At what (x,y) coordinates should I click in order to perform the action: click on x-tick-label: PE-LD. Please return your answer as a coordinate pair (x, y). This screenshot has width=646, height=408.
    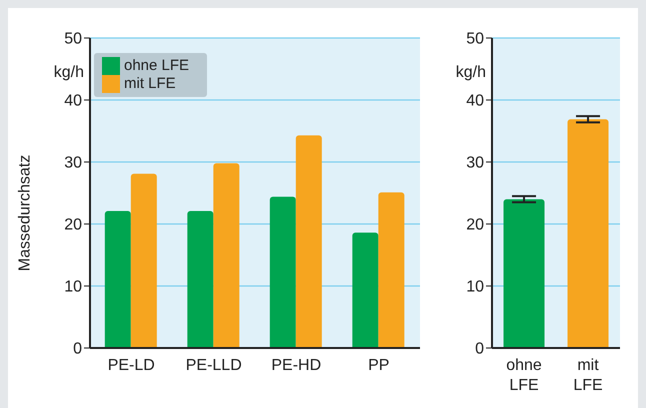
    Looking at the image, I should click on (131, 365).